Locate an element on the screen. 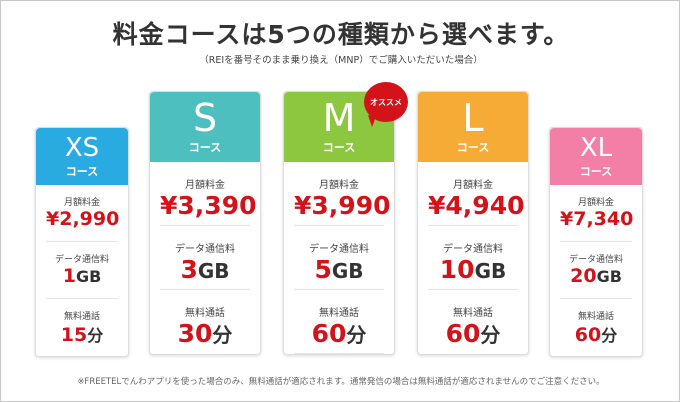 This screenshot has height=402, width=680. plan-card-s: S コース 月額料金 ¥3,390 データ通信料 3GB 無料通話 30分 is located at coordinates (205, 223).